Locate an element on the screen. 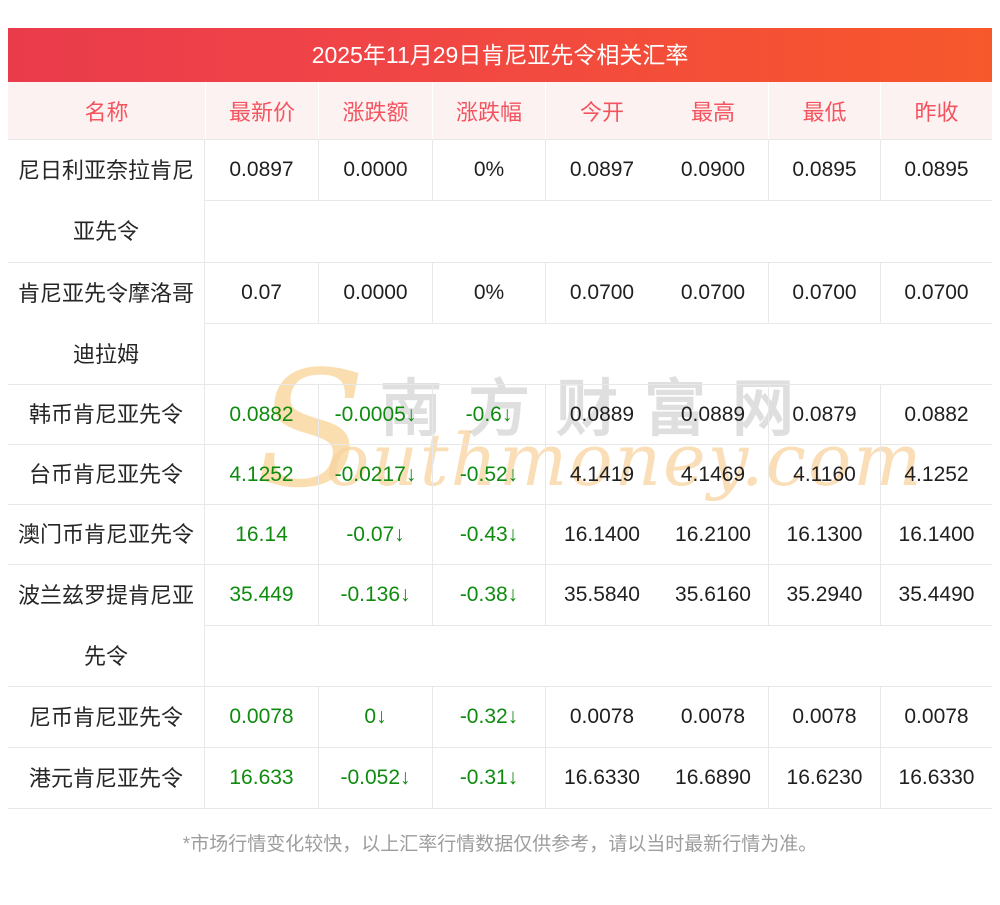  table-header-row: 名称 最新价 涨跌额 涨跌幅 今开 最高 最低 昨收 is located at coordinates (500, 111).